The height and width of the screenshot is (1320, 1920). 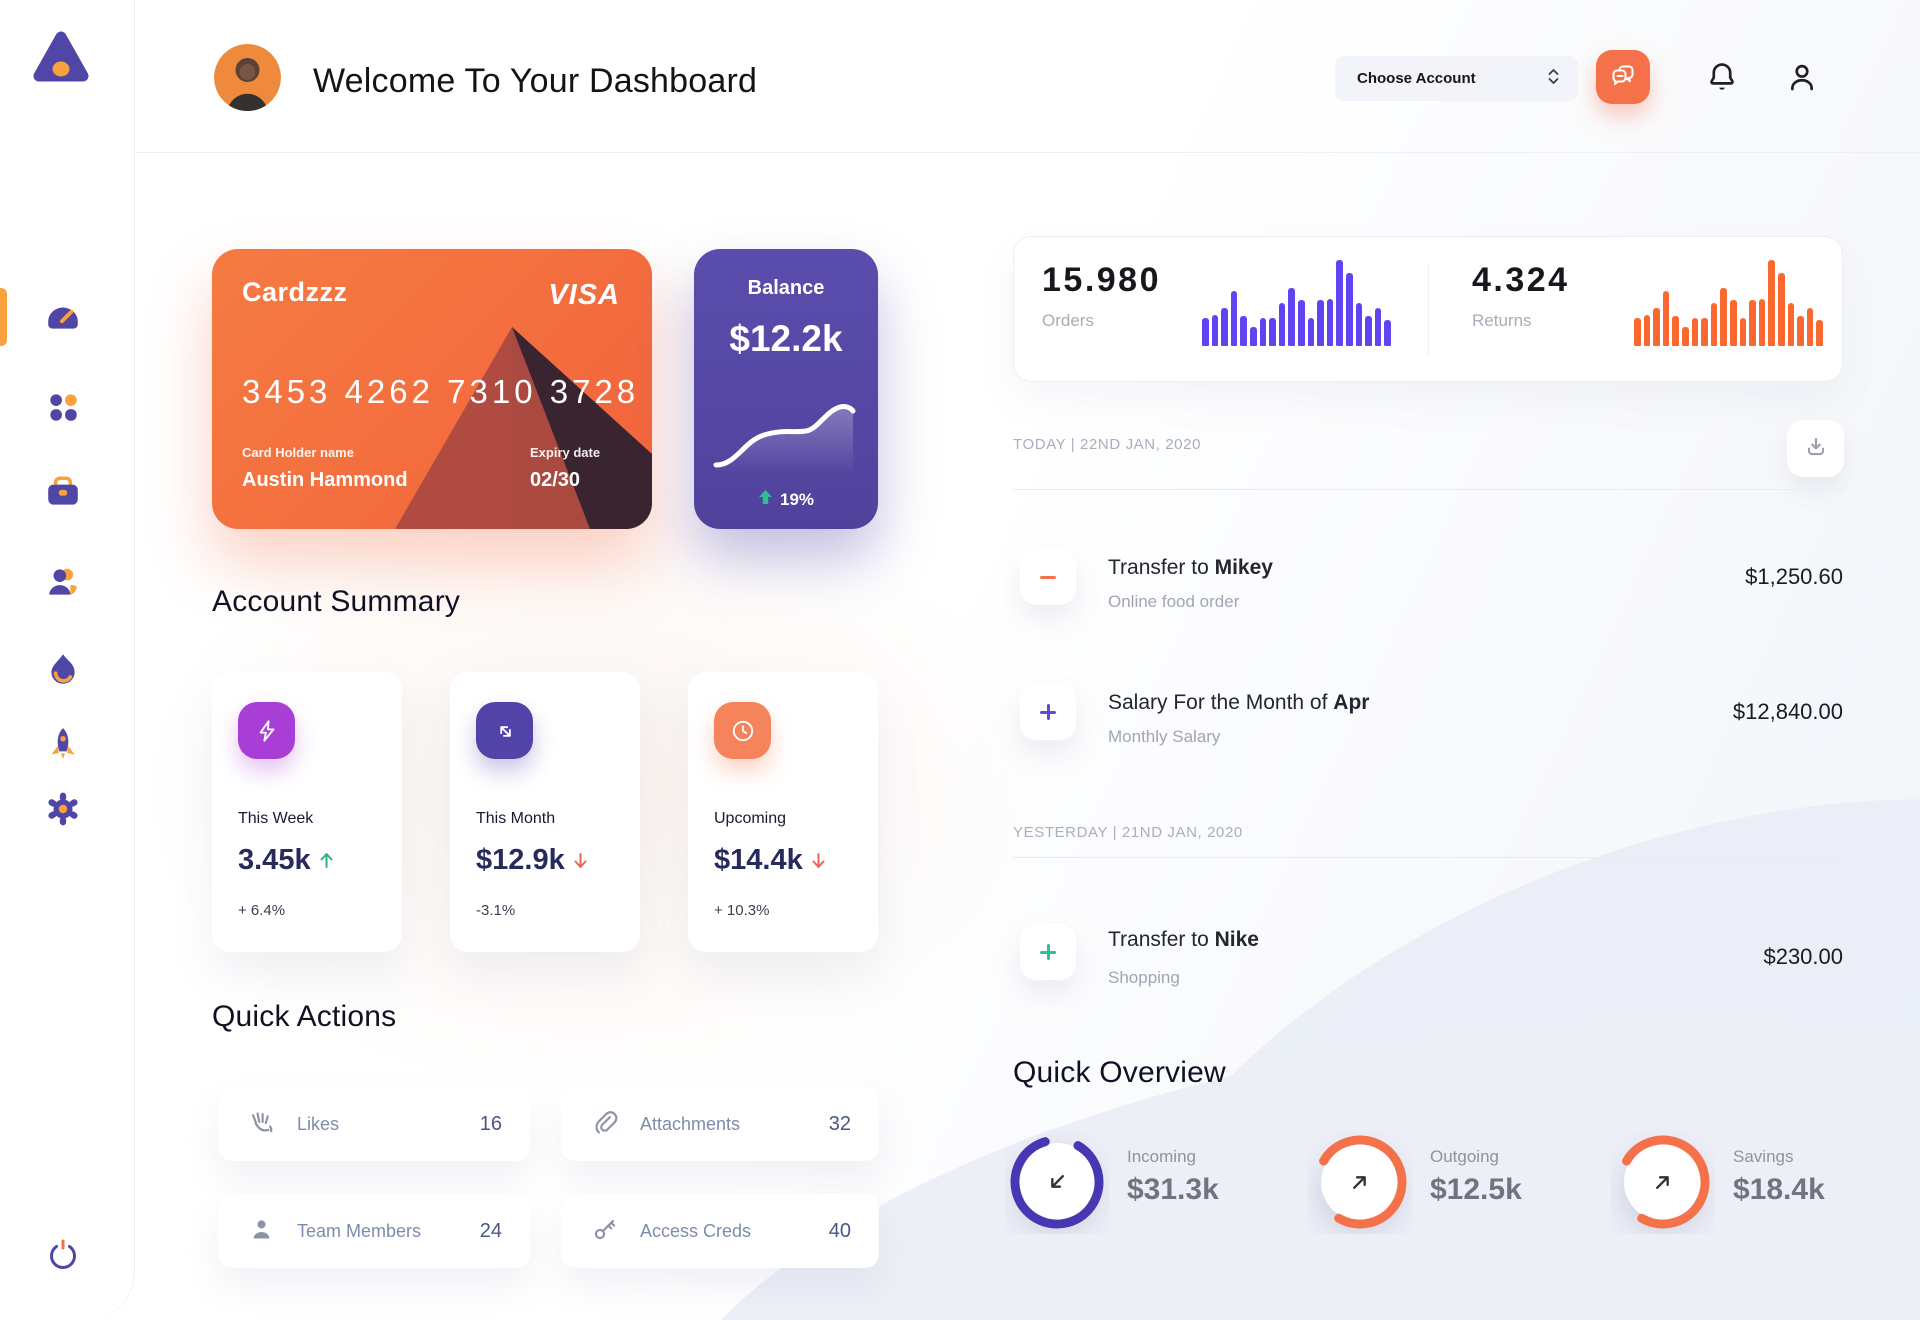 What do you see at coordinates (1794, 576) in the screenshot?
I see `transaction-amount: $1,250.60` at bounding box center [1794, 576].